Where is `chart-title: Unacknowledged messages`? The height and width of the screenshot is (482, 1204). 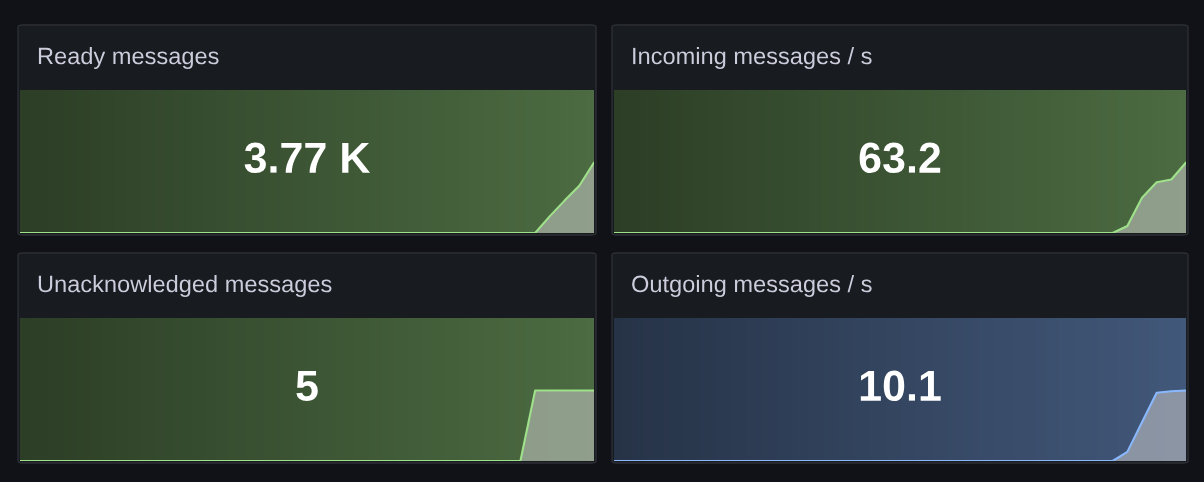
chart-title: Unacknowledged messages is located at coordinates (185, 286).